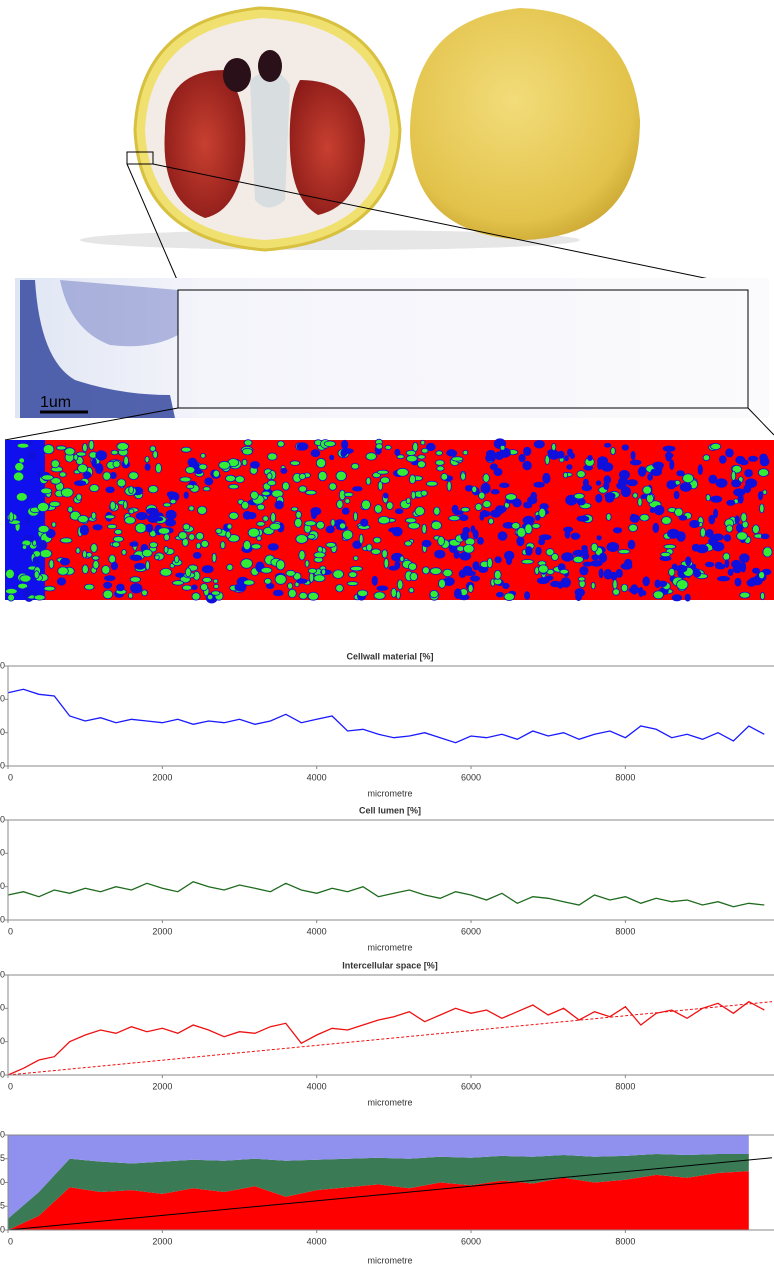 The image size is (774, 1269). Describe the element at coordinates (2, 919) in the screenshot. I see `y-tick-label: 0` at that location.